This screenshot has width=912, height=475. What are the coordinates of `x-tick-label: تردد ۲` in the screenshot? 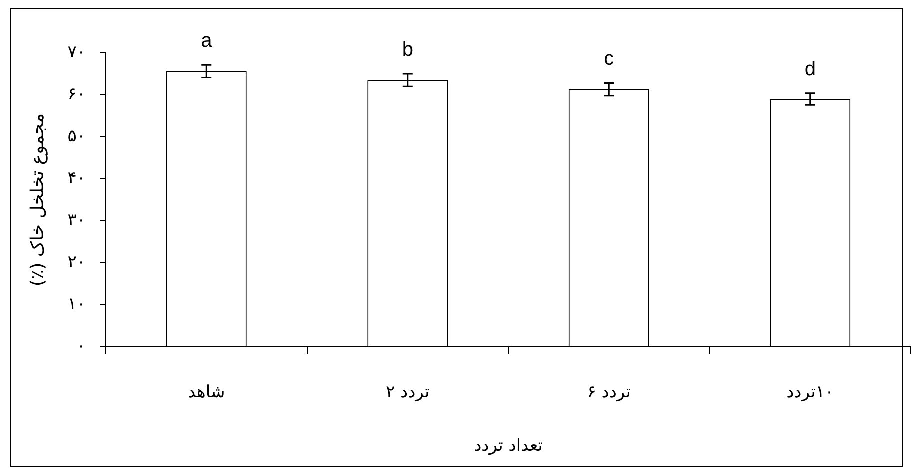 It's located at (408, 392).